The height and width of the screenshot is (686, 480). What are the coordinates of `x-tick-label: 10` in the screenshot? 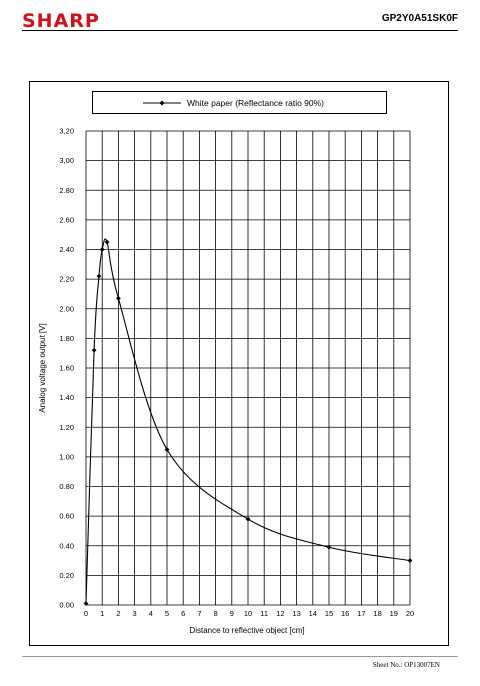 It's located at (248, 613).